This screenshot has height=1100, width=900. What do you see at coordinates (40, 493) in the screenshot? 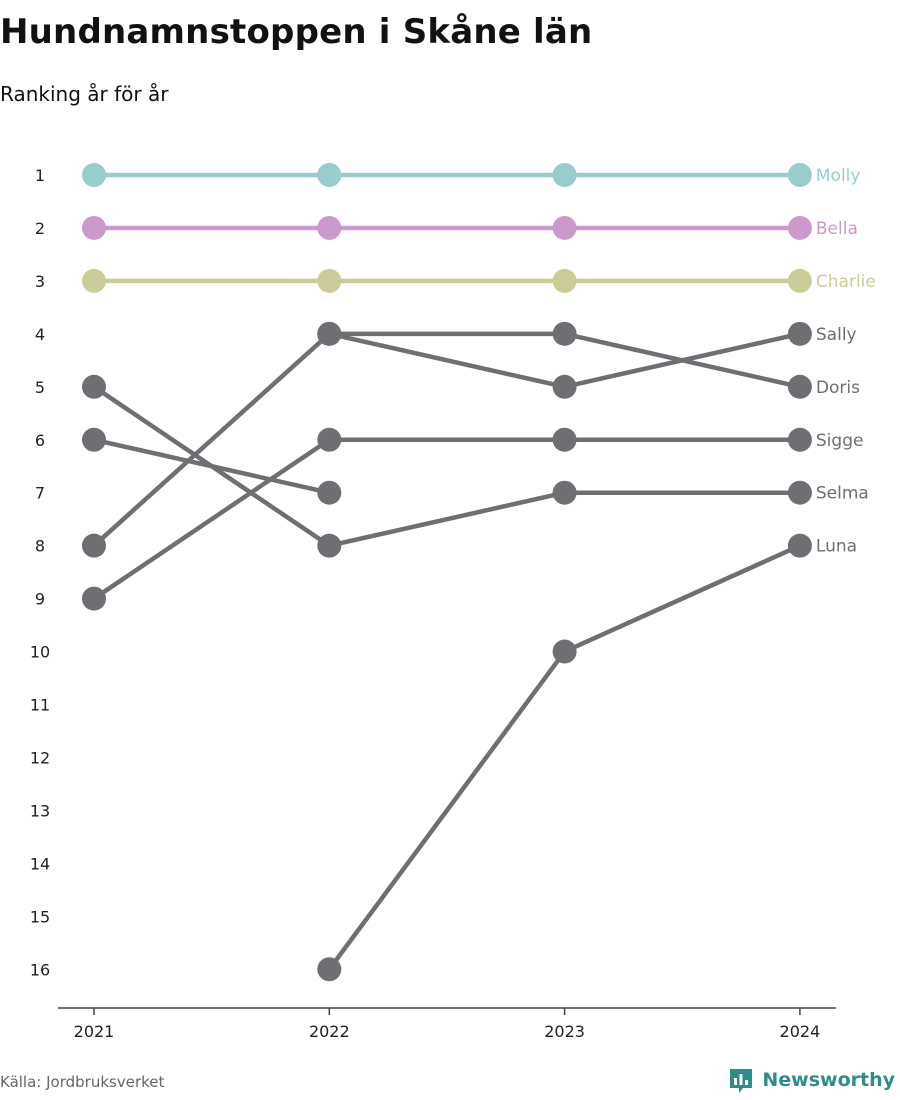
I see `y-tick-label: 7` at bounding box center [40, 493].